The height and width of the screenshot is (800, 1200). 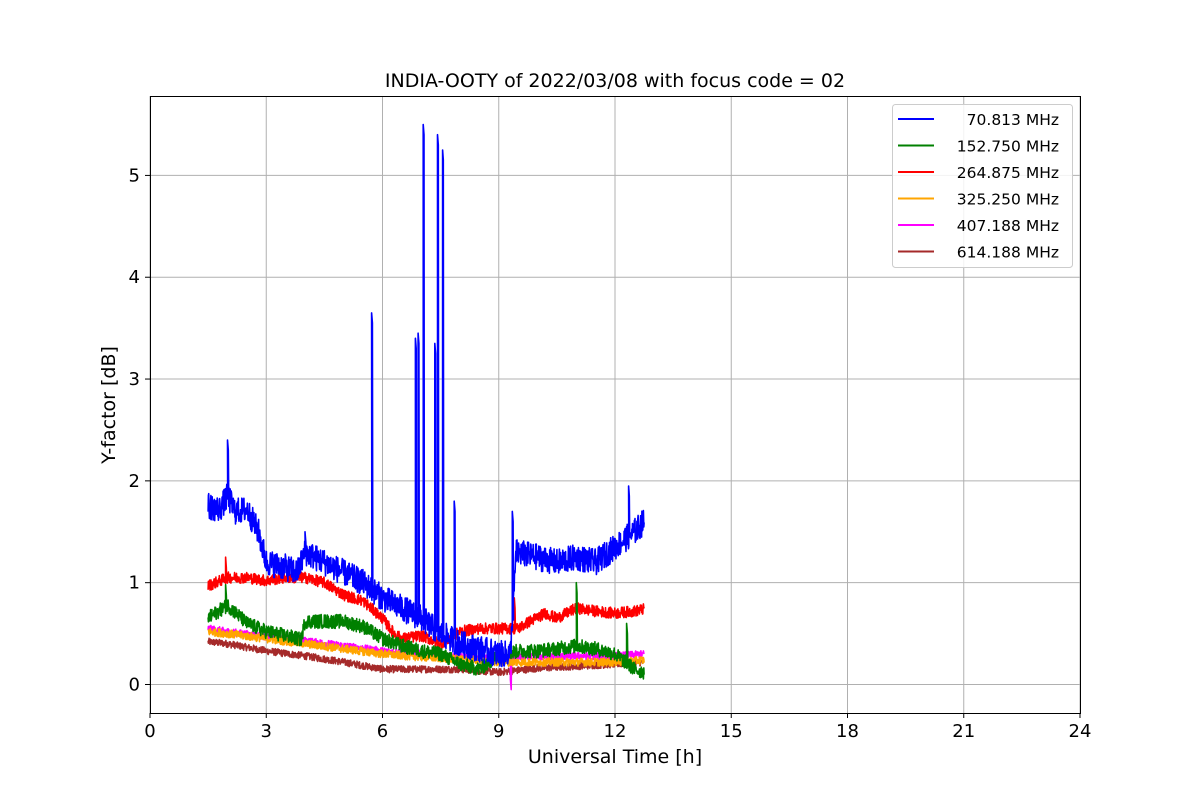 I want to click on x-tick-label: 0, so click(x=149, y=731).